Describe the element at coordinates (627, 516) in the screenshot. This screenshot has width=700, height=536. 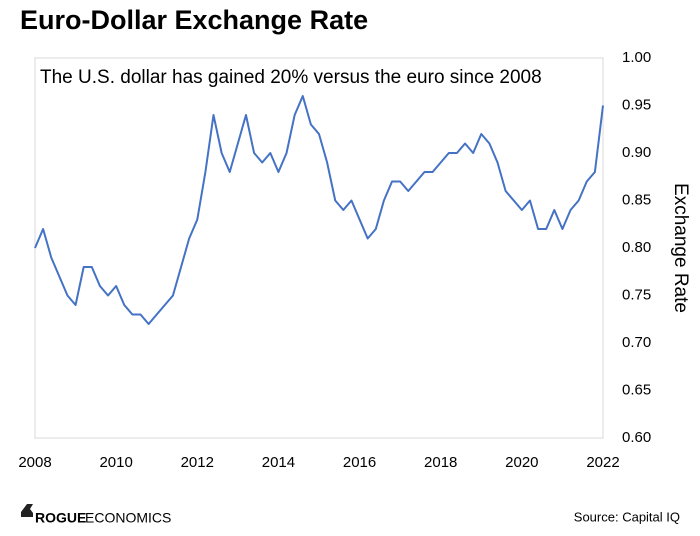
I see `source: Source: Capital IQ` at that location.